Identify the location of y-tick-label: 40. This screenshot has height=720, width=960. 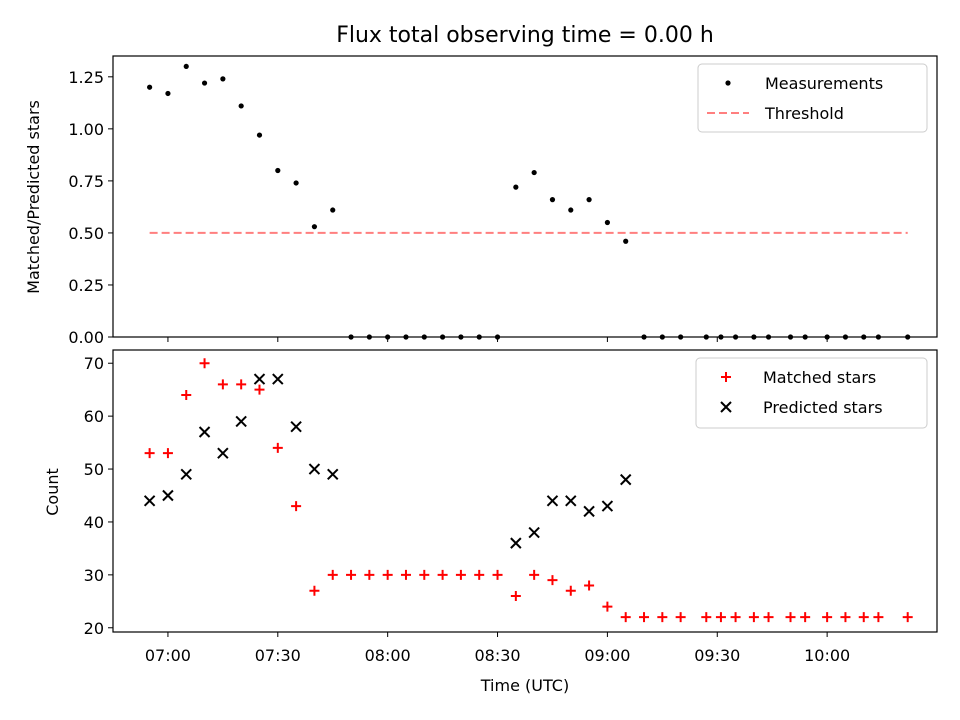
(94, 522).